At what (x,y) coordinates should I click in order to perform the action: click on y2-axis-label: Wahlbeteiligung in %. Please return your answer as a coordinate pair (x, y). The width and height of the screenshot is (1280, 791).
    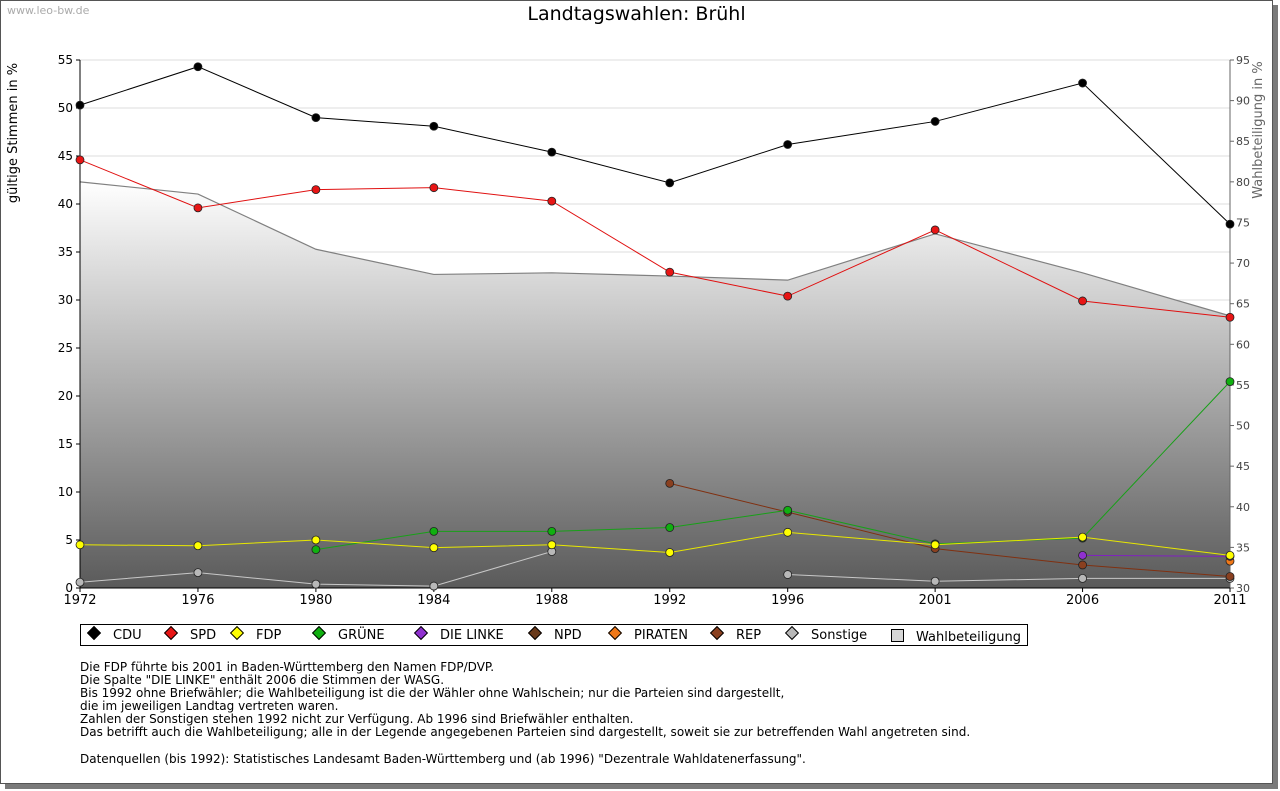
    Looking at the image, I should click on (1258, 129).